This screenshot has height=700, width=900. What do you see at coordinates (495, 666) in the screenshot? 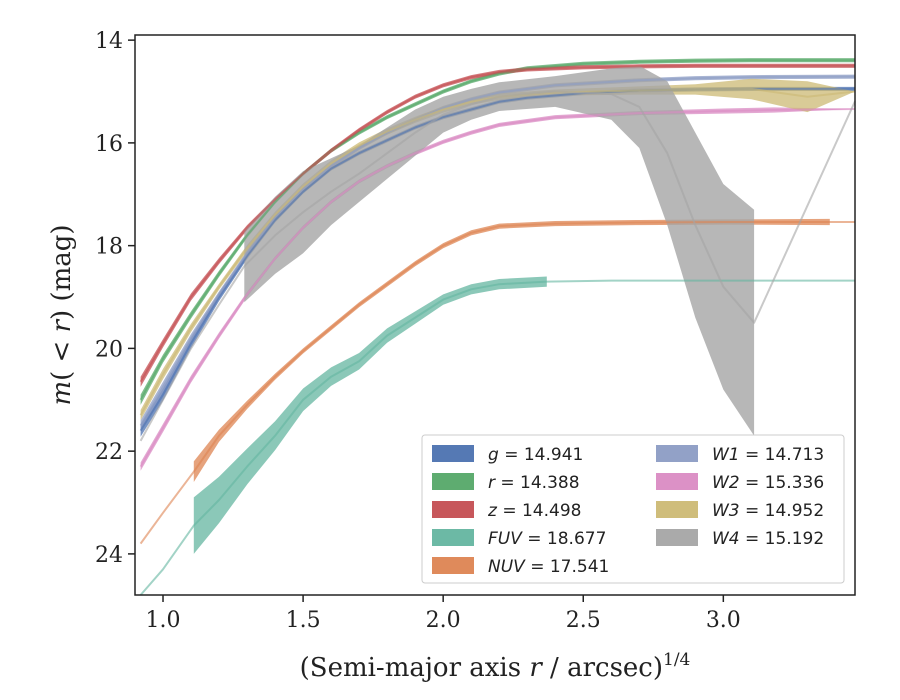
I see `x-axis-title: (Semi-major axis r / arcsec)1/4` at bounding box center [495, 666].